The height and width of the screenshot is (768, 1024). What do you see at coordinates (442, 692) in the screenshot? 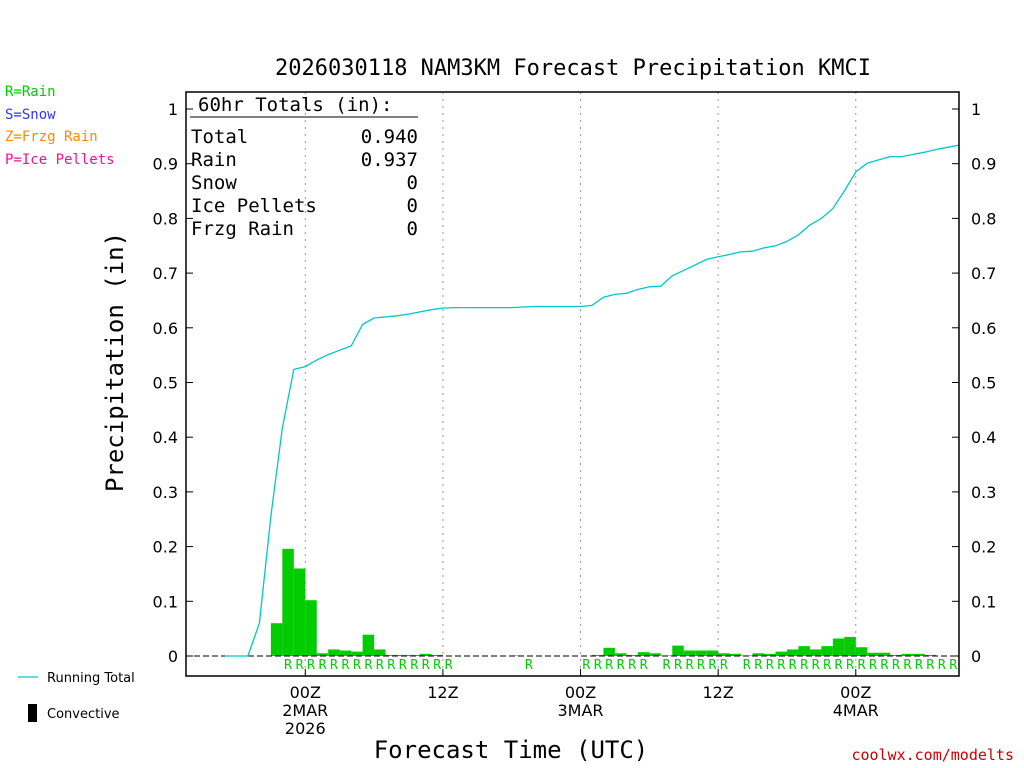
I see `x-tick-label-1-0: 12Z` at bounding box center [442, 692].